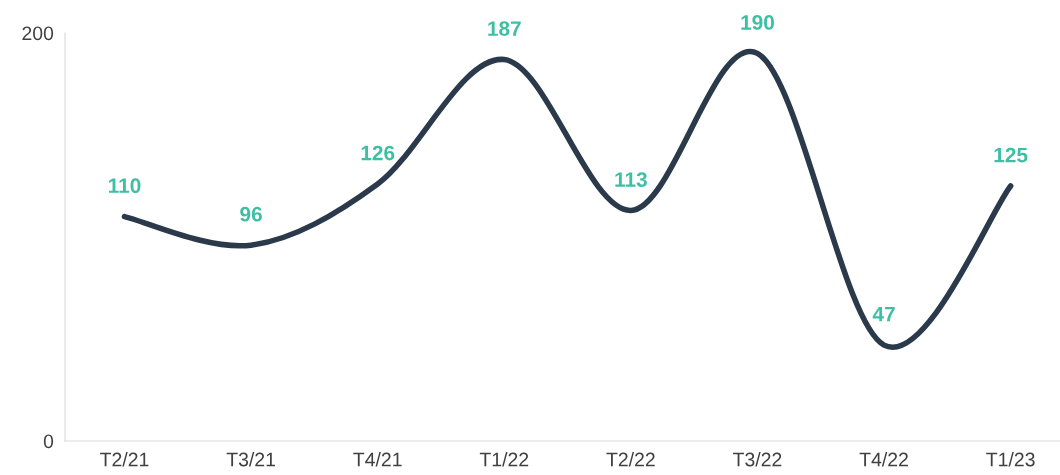  I want to click on data-label: 125, so click(1011, 155).